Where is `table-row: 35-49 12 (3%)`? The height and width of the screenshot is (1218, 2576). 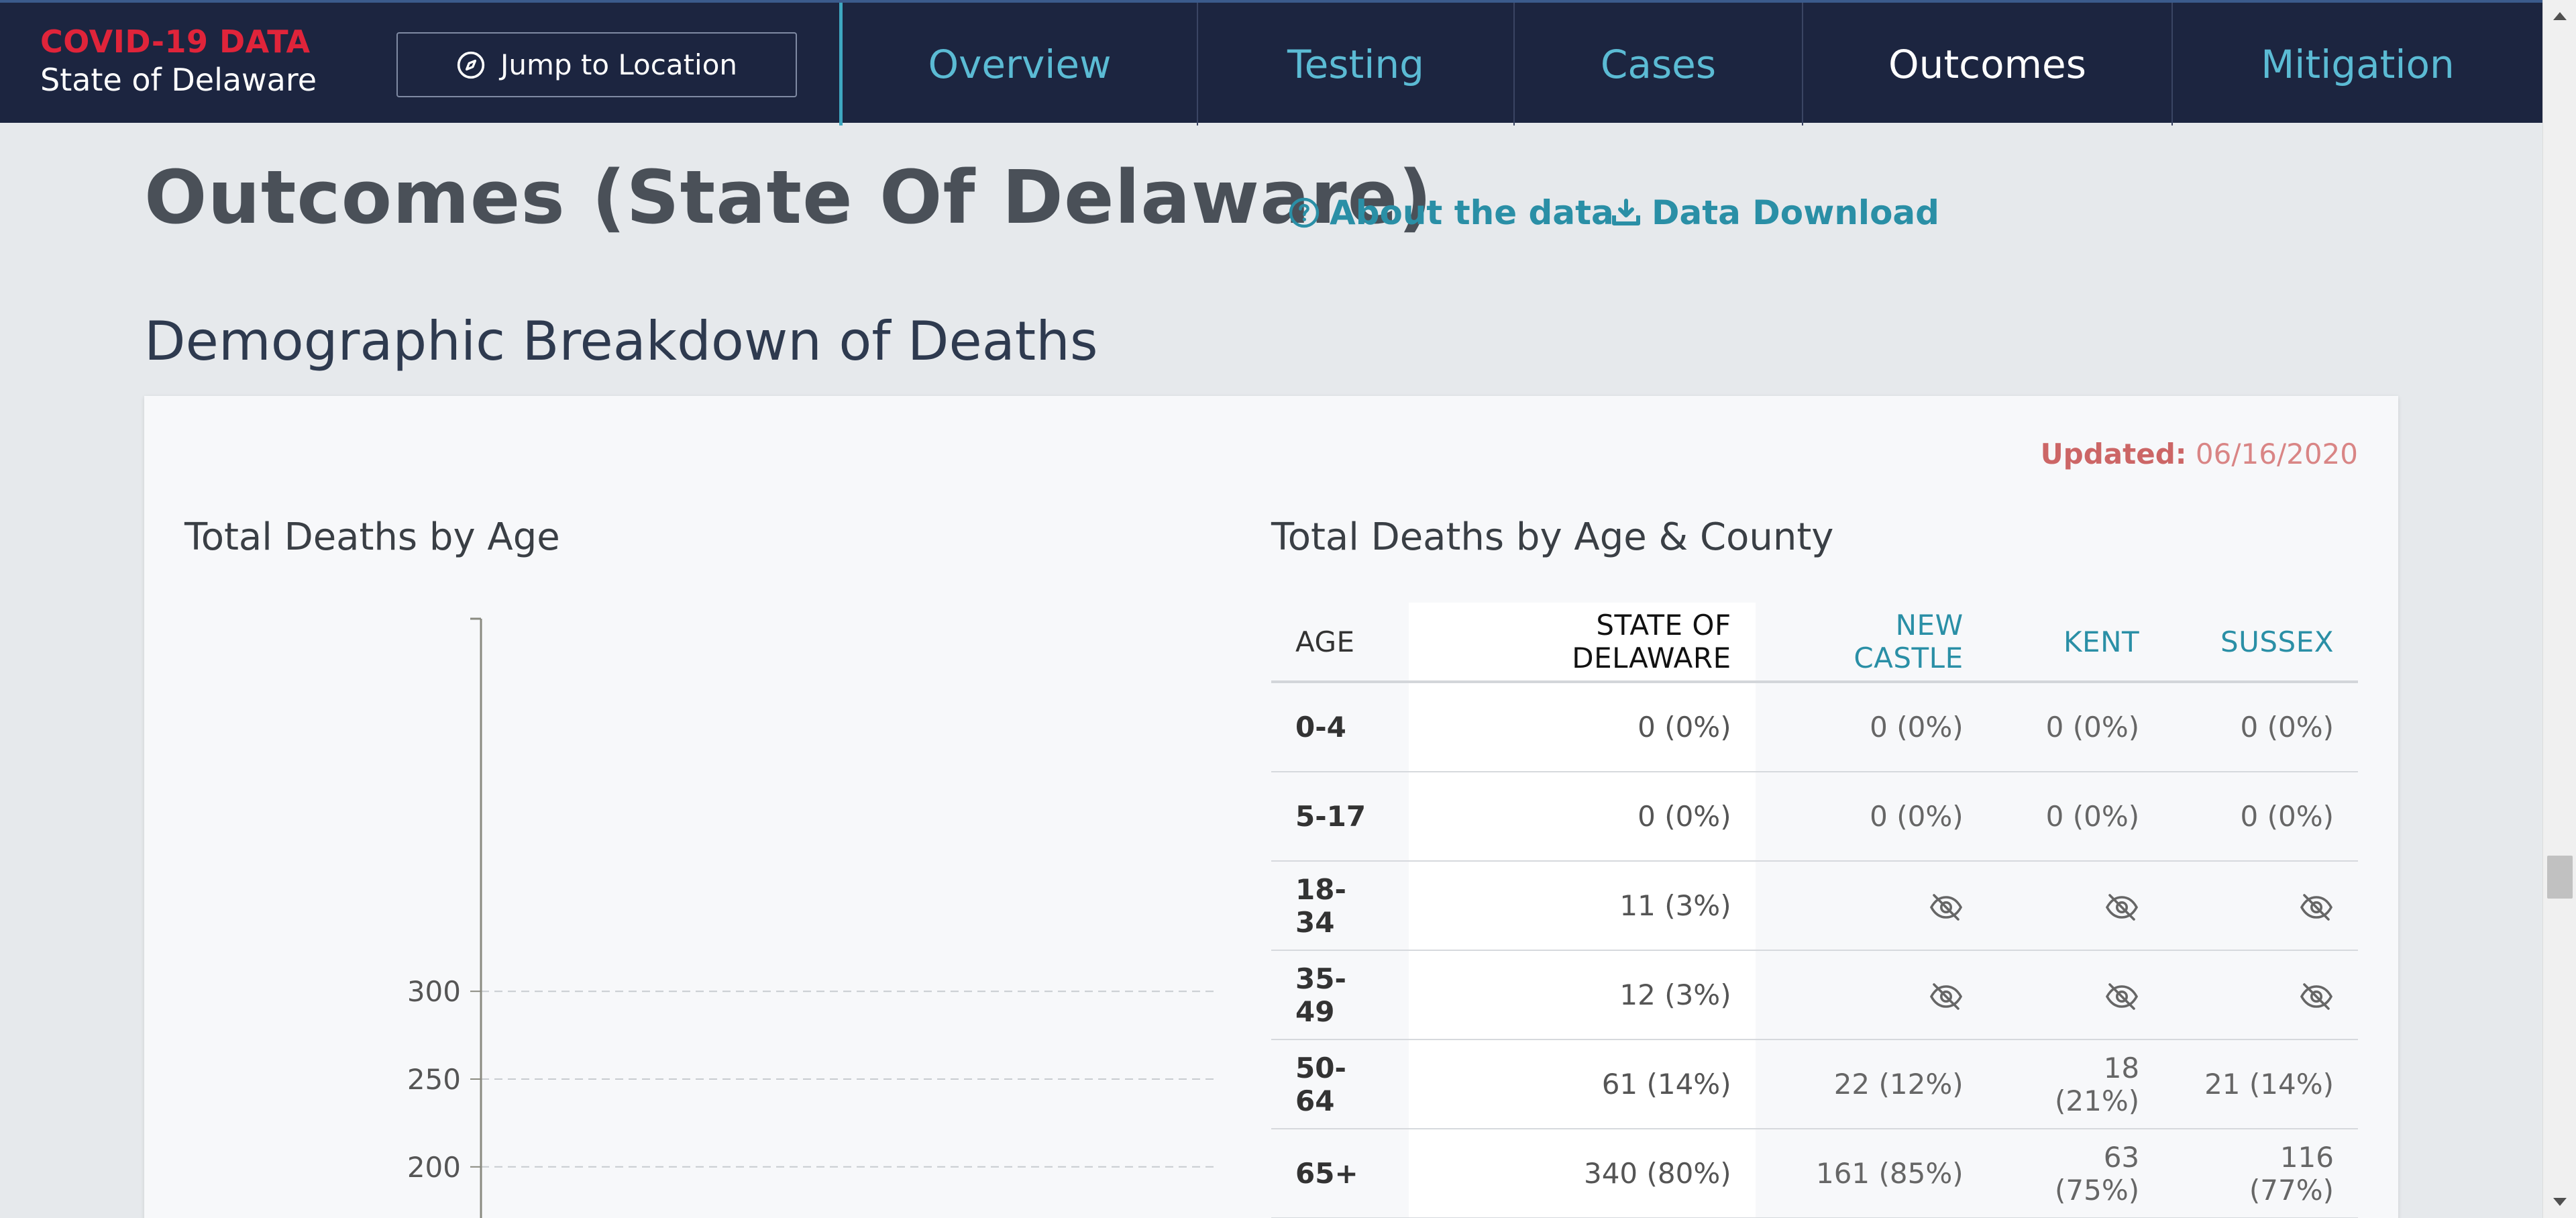
table-row: 35-49 12 (3%) is located at coordinates (1814, 995).